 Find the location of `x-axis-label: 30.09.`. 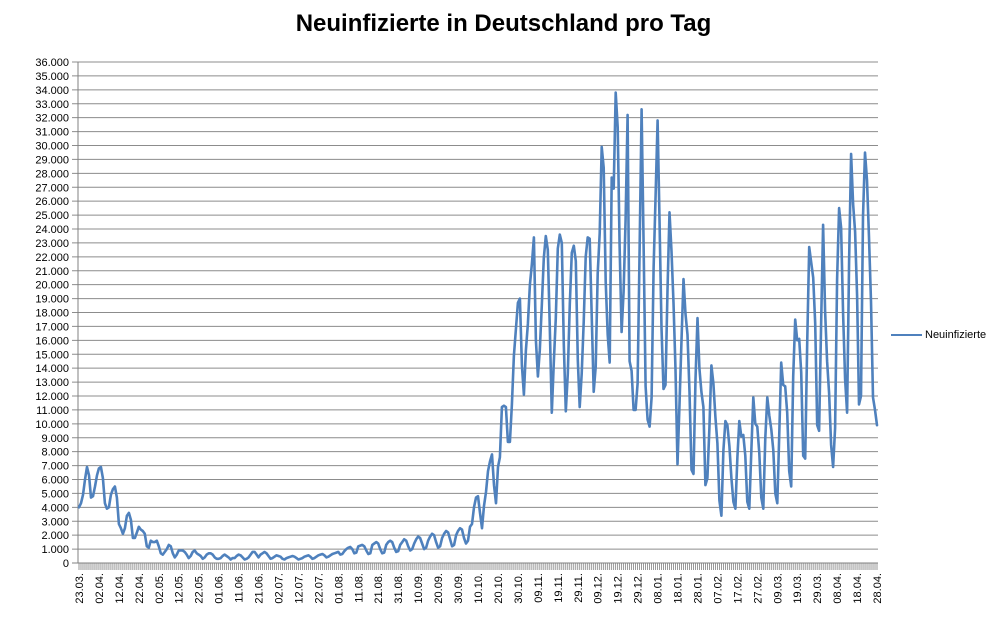

x-axis-label: 30.09. is located at coordinates (459, 588).